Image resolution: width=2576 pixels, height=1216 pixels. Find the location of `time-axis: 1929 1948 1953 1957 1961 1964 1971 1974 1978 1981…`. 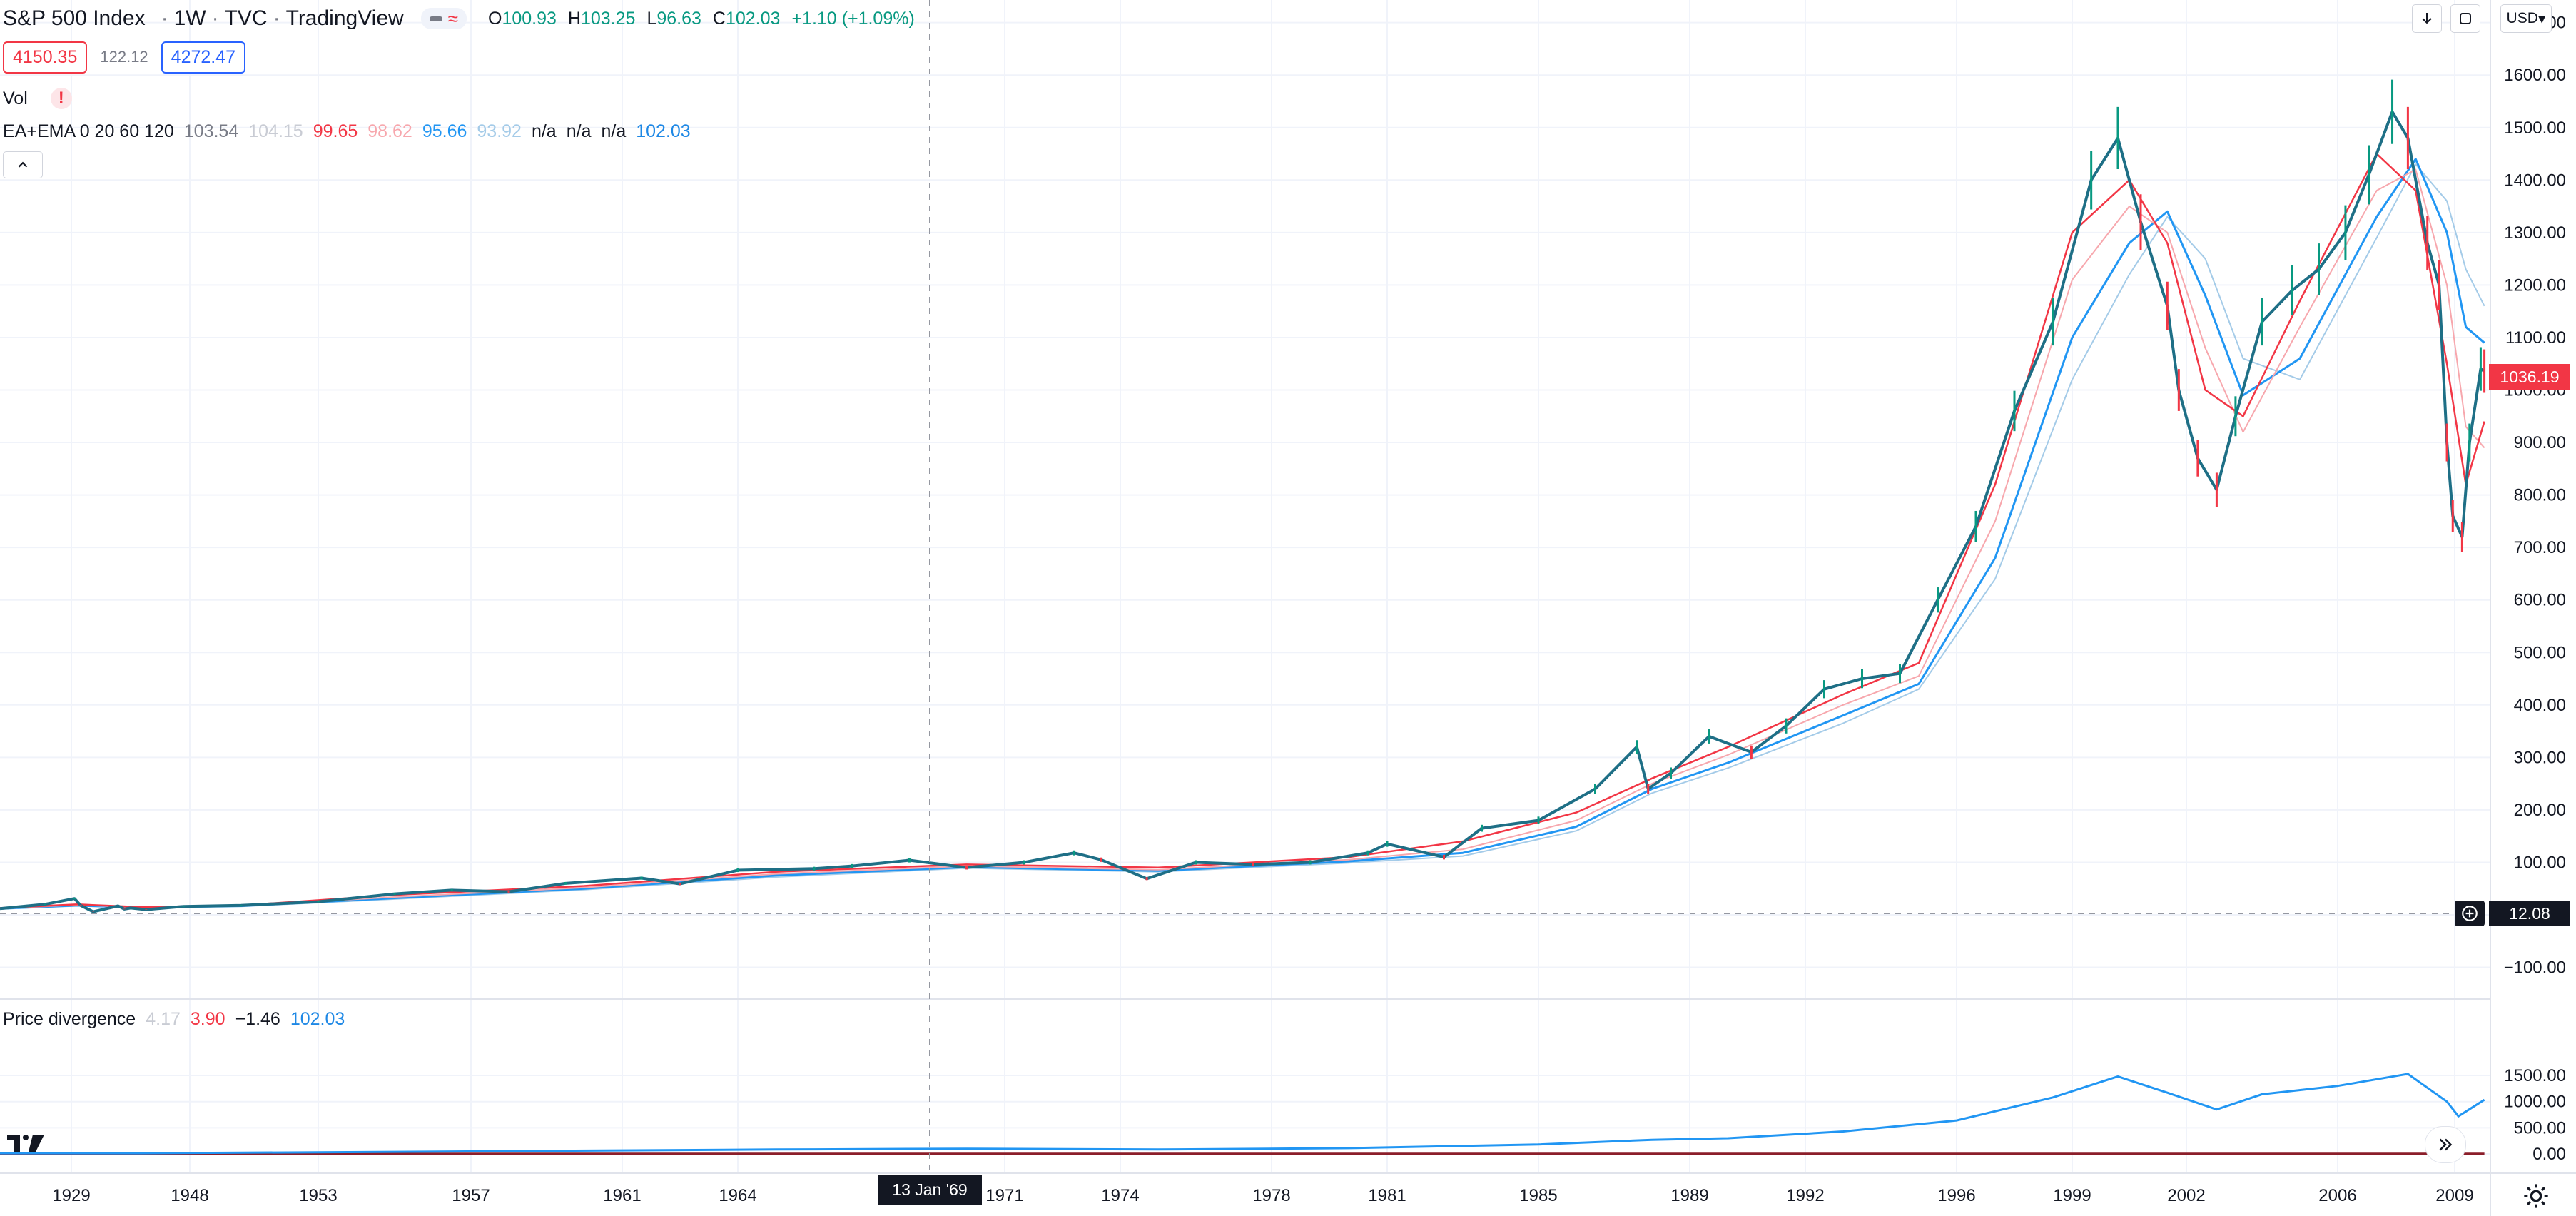

time-axis: 1929 1948 1953 1957 1961 1964 1971 1974 1978 1981… is located at coordinates (1262, 1195).